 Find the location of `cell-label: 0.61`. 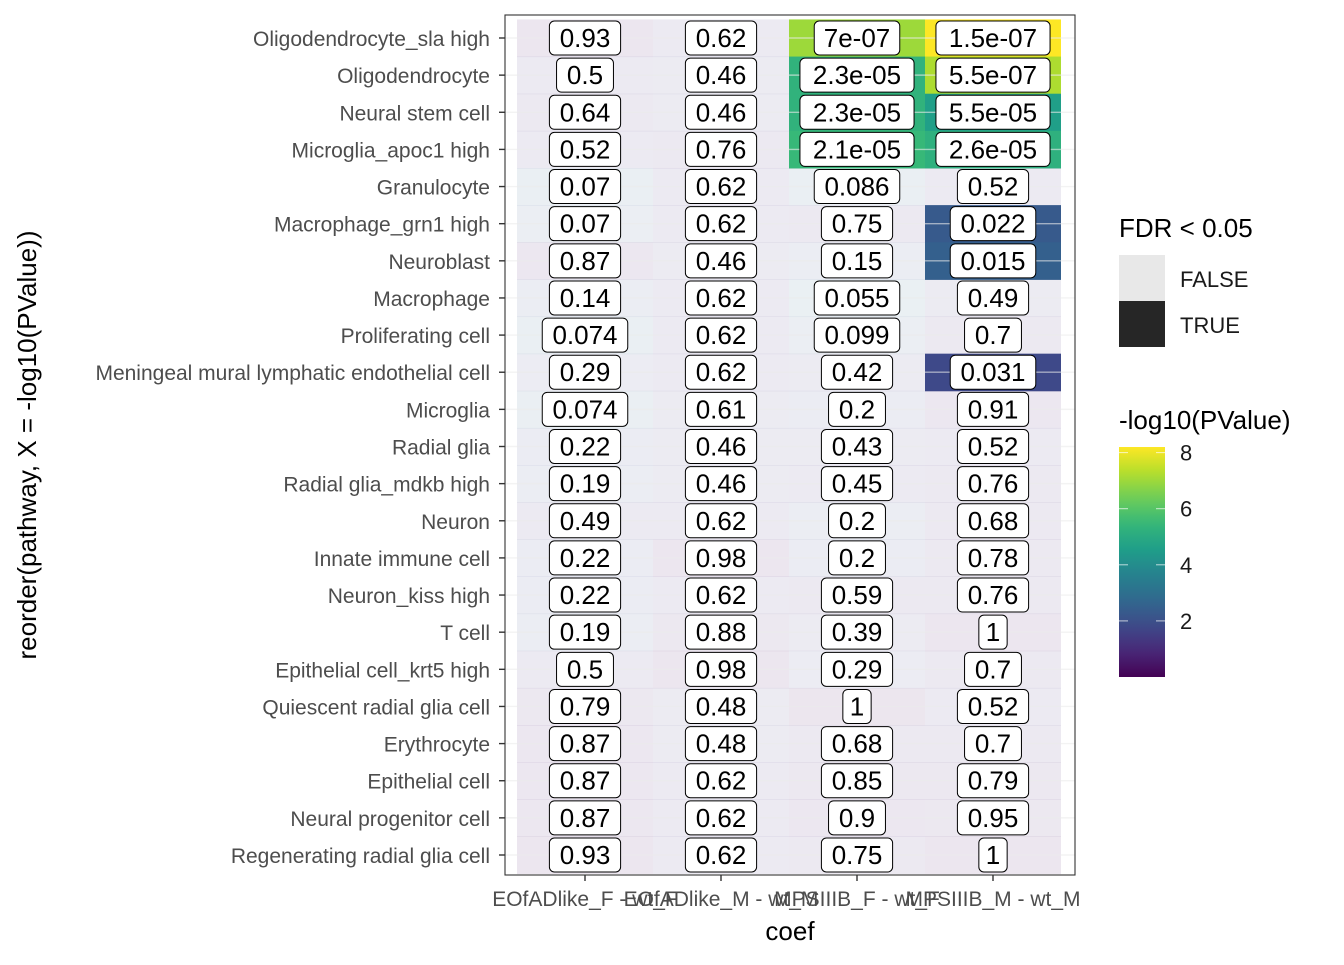

cell-label: 0.61 is located at coordinates (721, 409).